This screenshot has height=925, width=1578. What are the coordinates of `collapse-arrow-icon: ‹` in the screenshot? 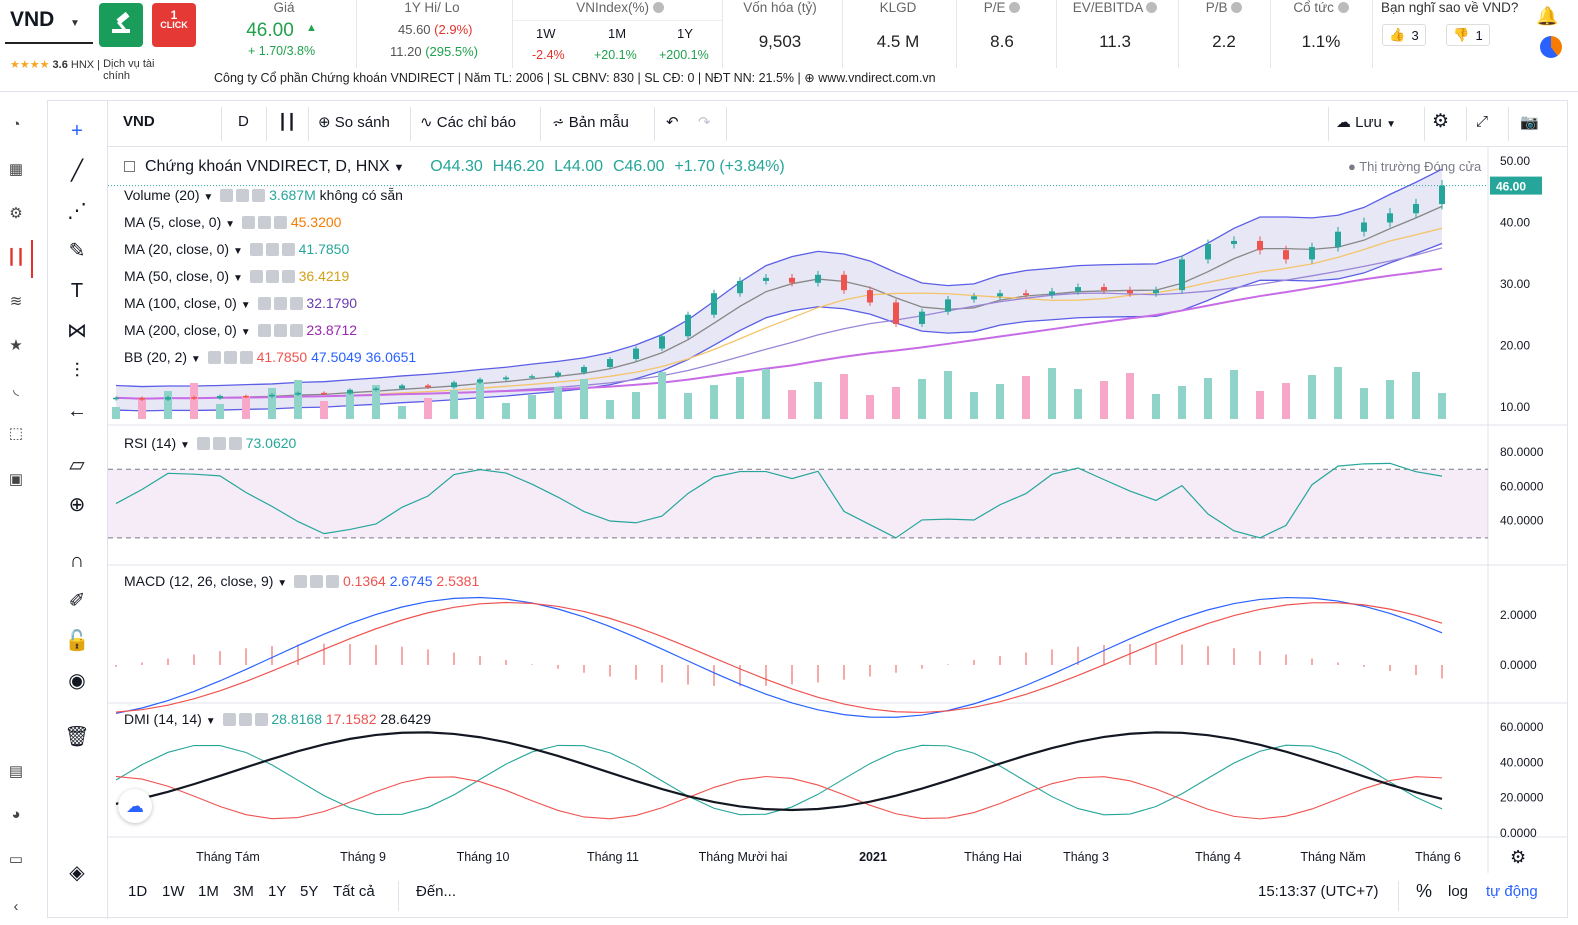 It's located at (16, 906).